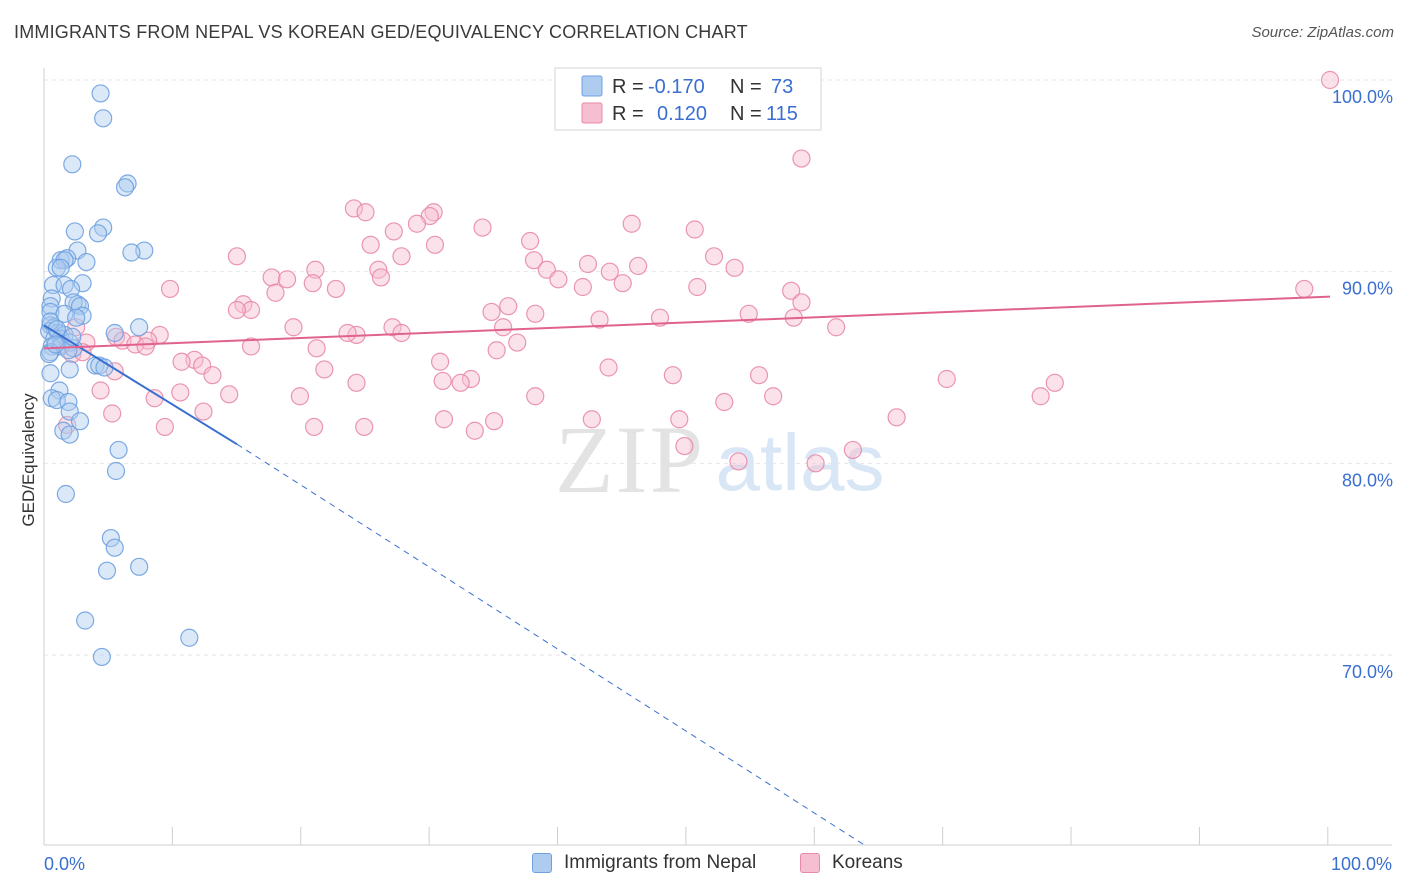  I want to click on y-tick-label: 70.0%, so click(1367, 672).